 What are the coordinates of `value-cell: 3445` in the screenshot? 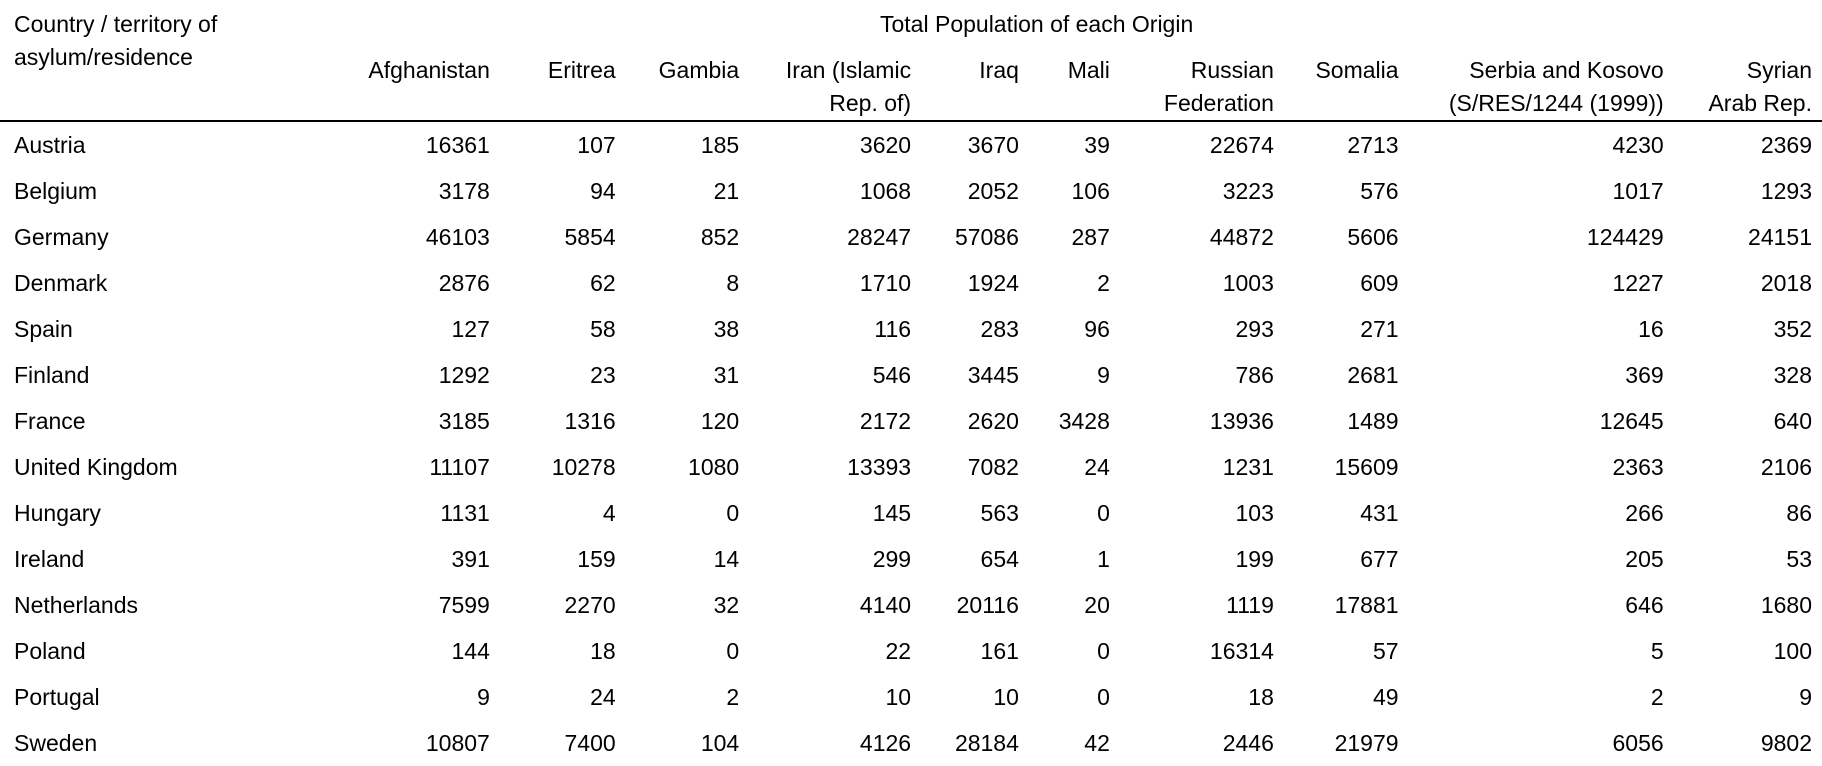 It's located at (993, 375).